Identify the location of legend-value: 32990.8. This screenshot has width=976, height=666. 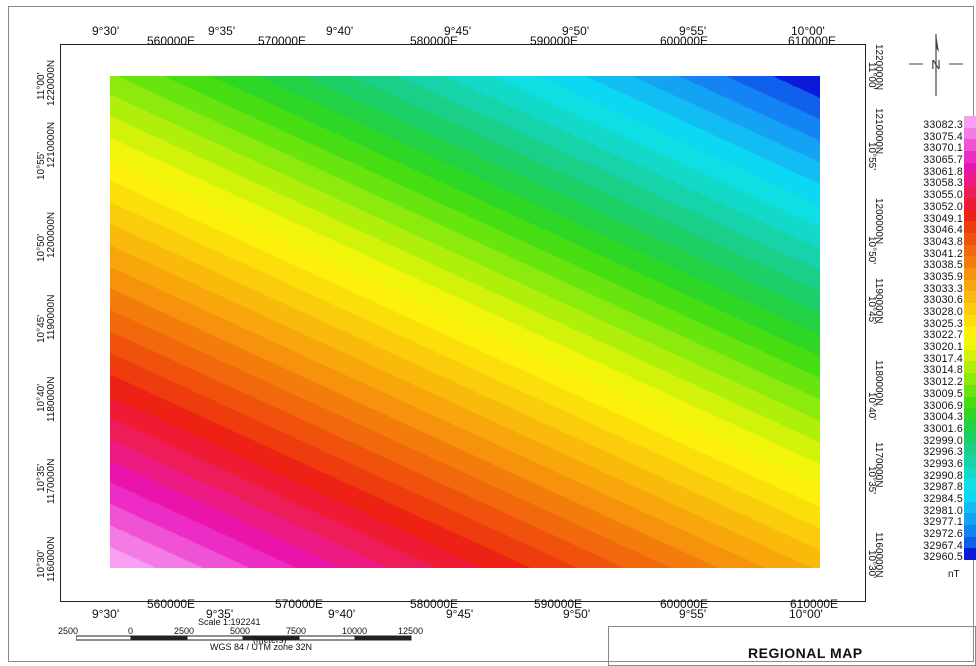
(943, 475).